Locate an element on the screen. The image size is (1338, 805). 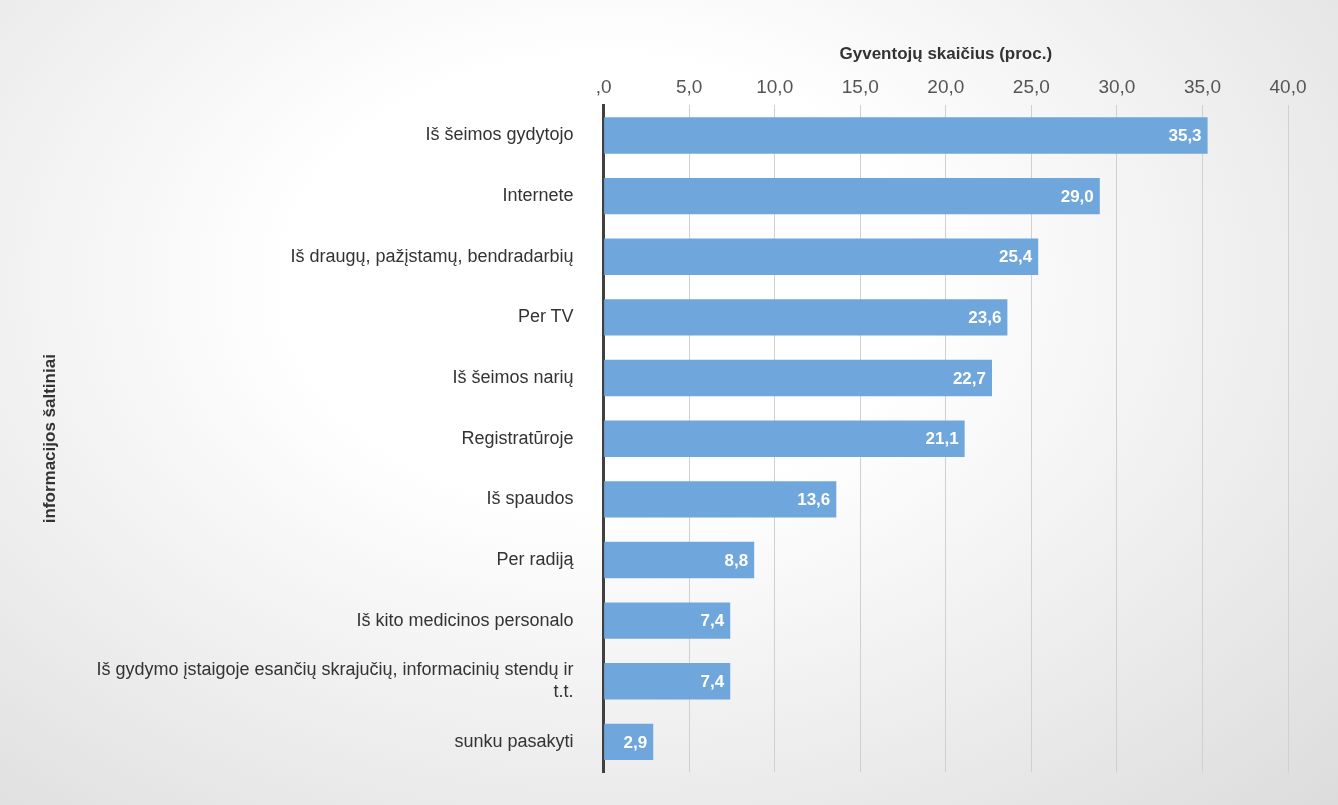
data-label: 8,8 is located at coordinates (736, 560).